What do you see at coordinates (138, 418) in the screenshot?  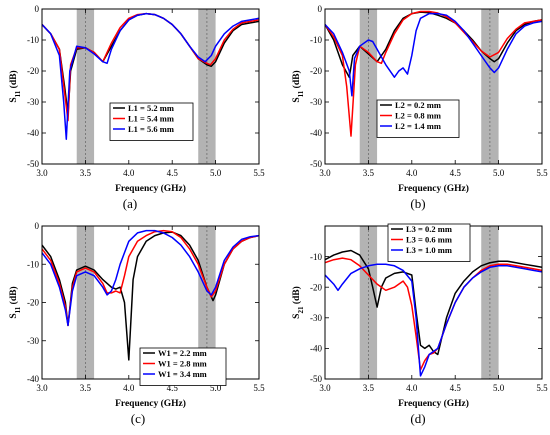 I see `panel-label: (c)` at bounding box center [138, 418].